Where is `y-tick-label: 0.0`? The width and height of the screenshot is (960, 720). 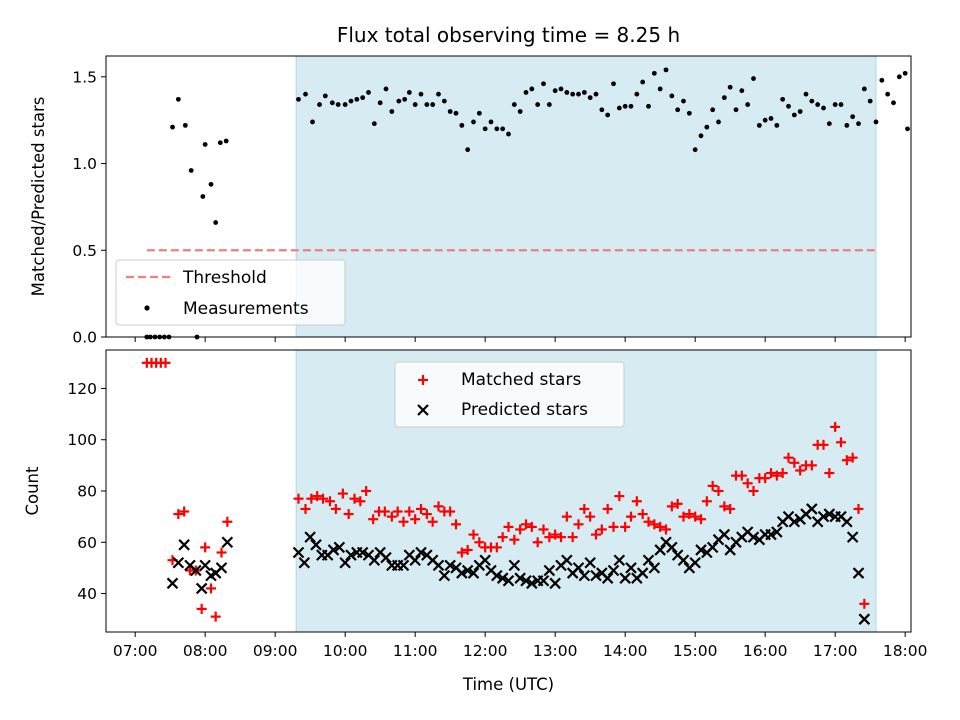
y-tick-label: 0.0 is located at coordinates (84, 338).